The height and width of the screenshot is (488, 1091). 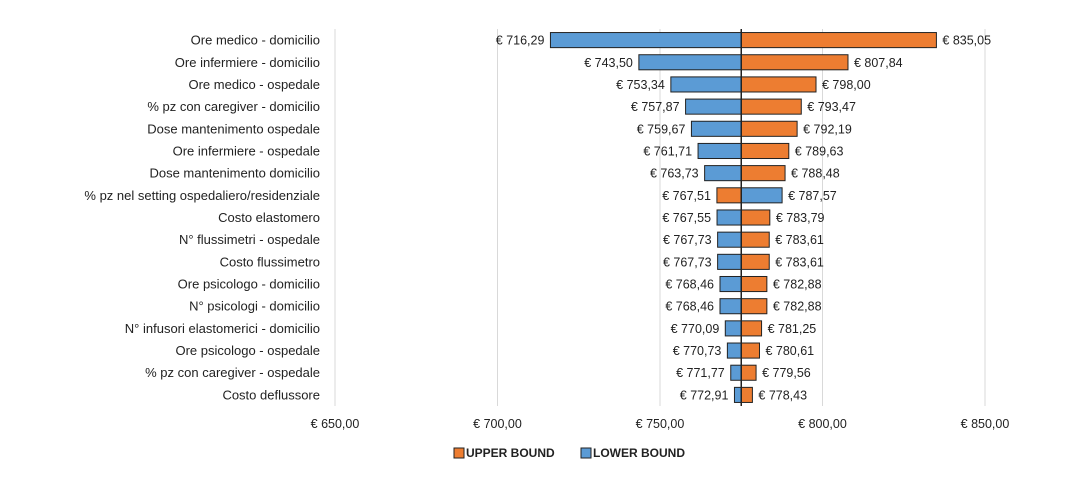 What do you see at coordinates (233, 128) in the screenshot?
I see `category-label: Dose mantenimento ospedale` at bounding box center [233, 128].